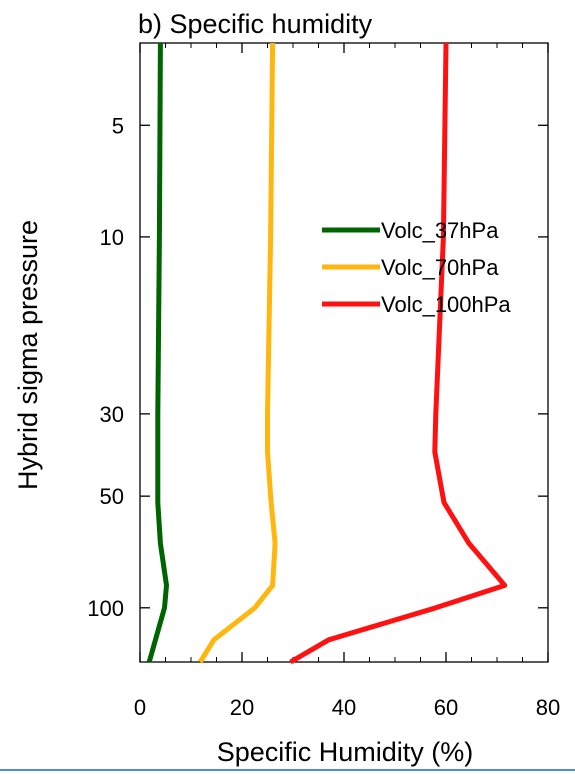 Image resolution: width=575 pixels, height=774 pixels. Describe the element at coordinates (242, 707) in the screenshot. I see `x-tick-label: 20` at that location.